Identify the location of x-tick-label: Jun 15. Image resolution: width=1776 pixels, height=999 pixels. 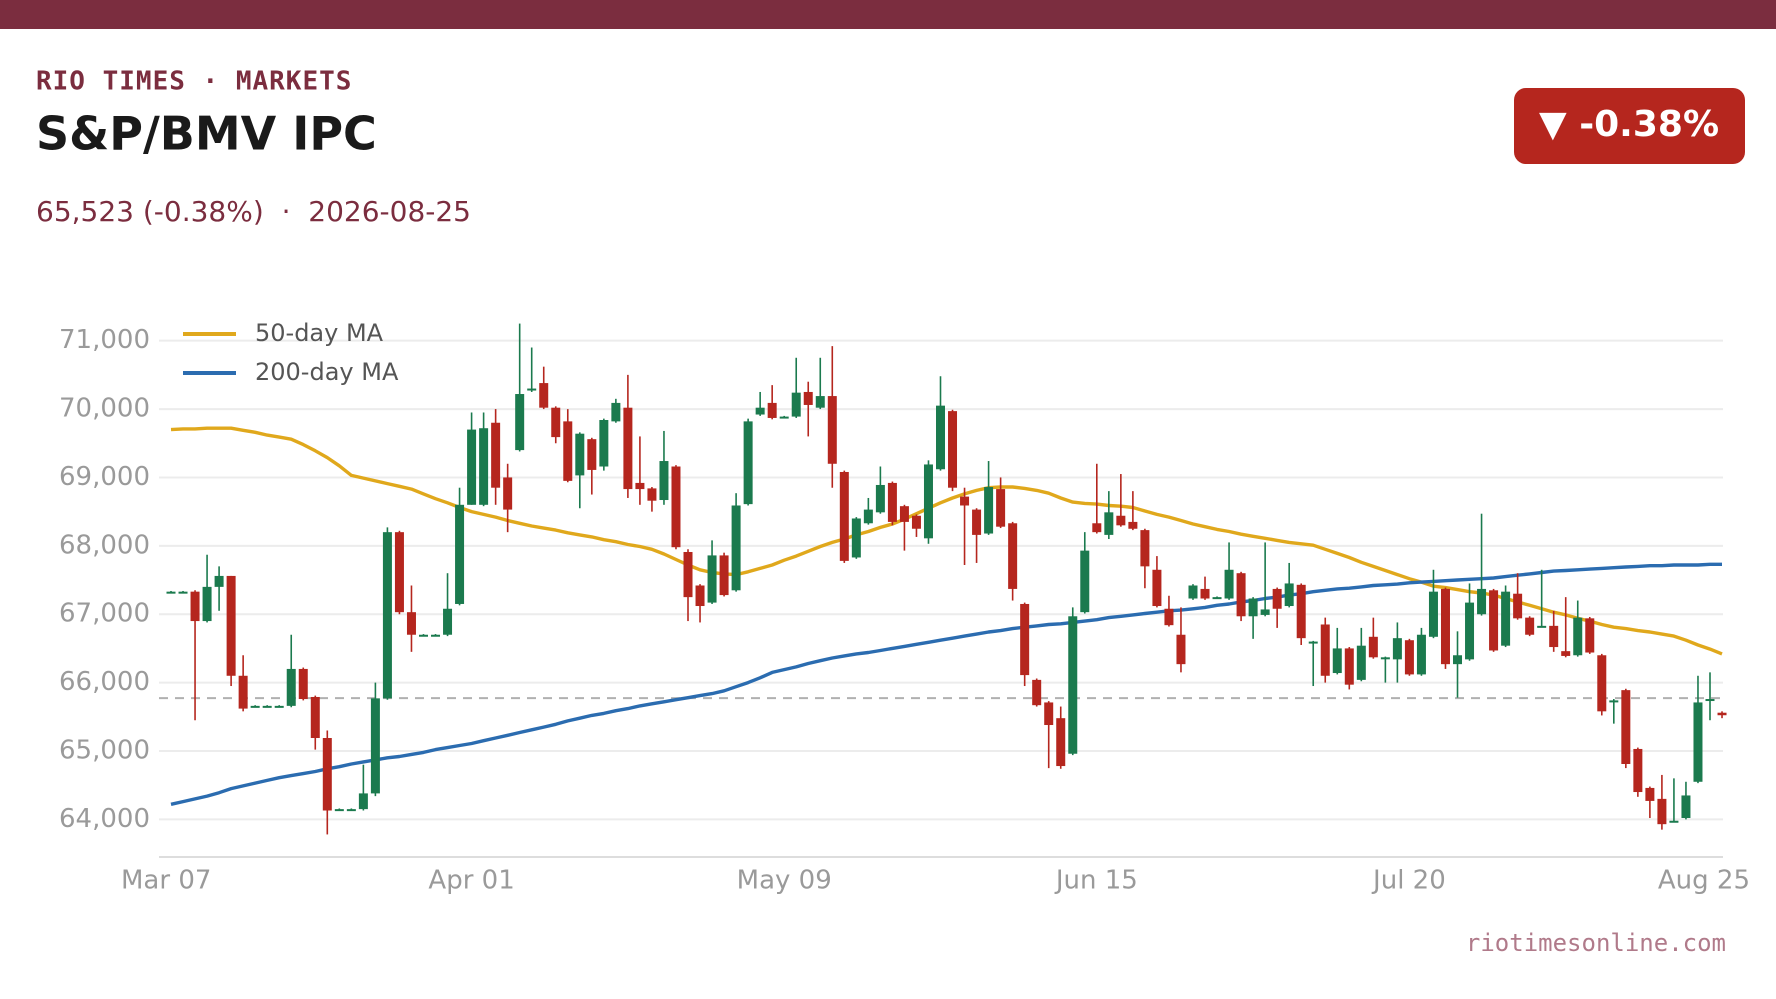
(1096, 881).